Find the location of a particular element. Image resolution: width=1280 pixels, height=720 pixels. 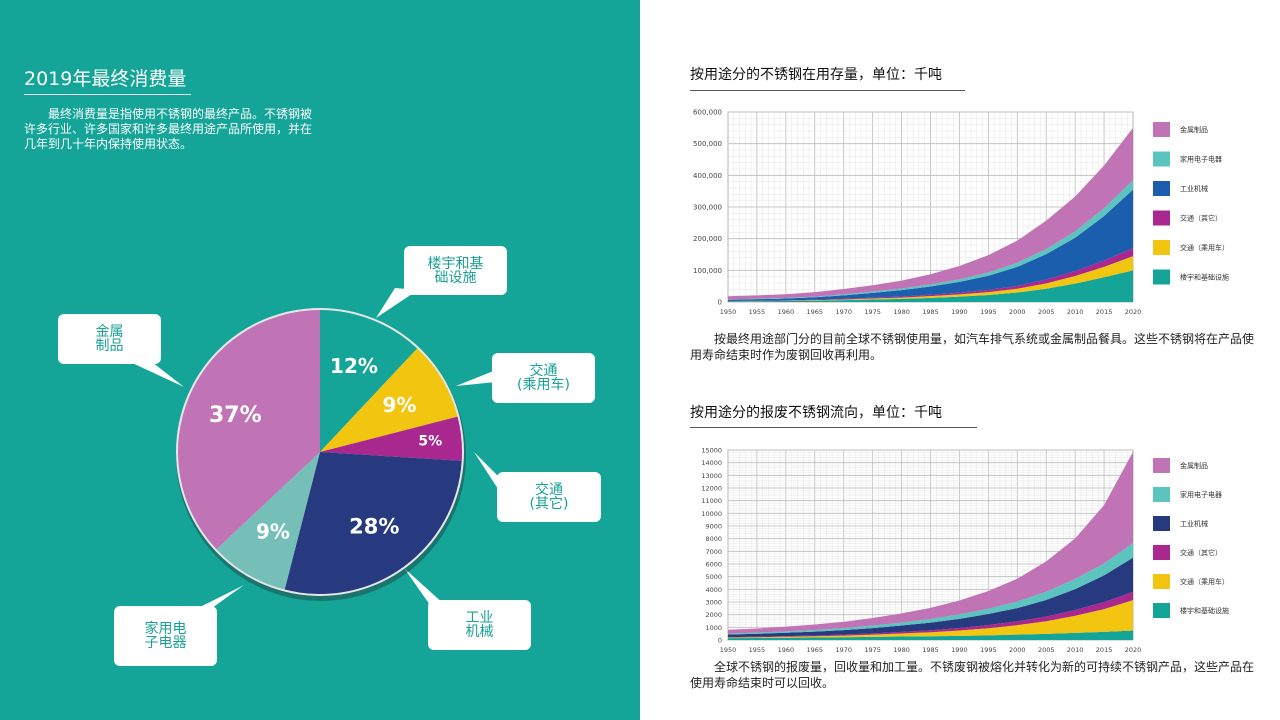

callout-tail-metal is located at coordinates (157, 374).